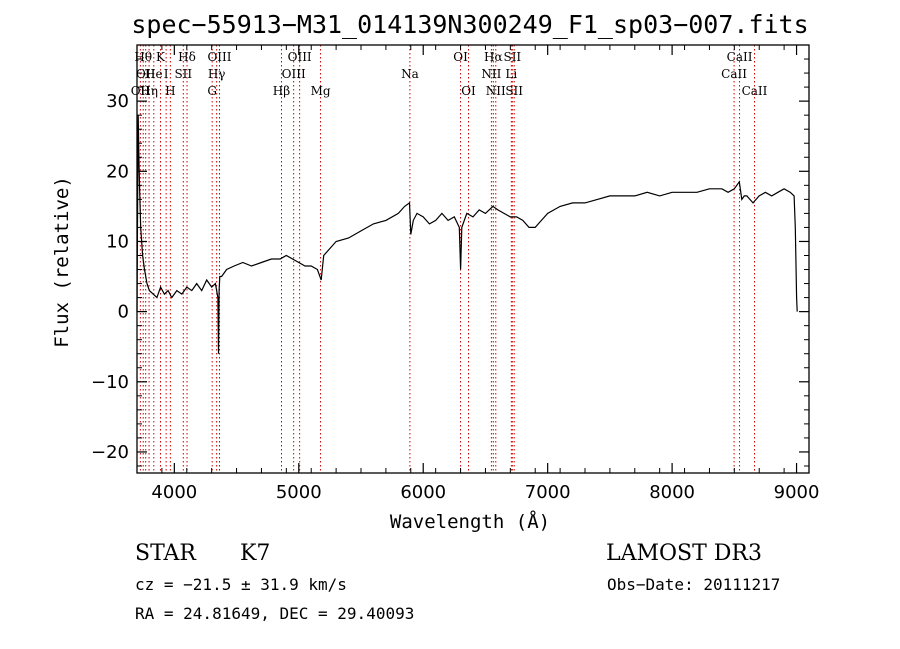 Image resolution: width=900 pixels, height=649 pixels. Describe the element at coordinates (149, 91) in the screenshot. I see `line-label-3: Hη` at that location.